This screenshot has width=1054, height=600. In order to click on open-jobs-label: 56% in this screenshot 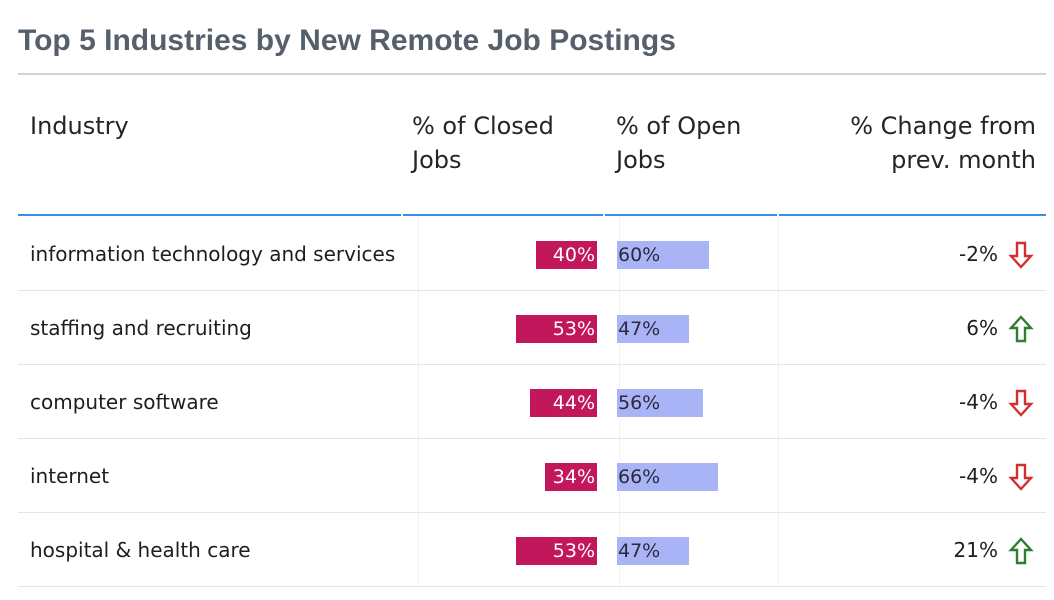, I will do `click(639, 403)`.